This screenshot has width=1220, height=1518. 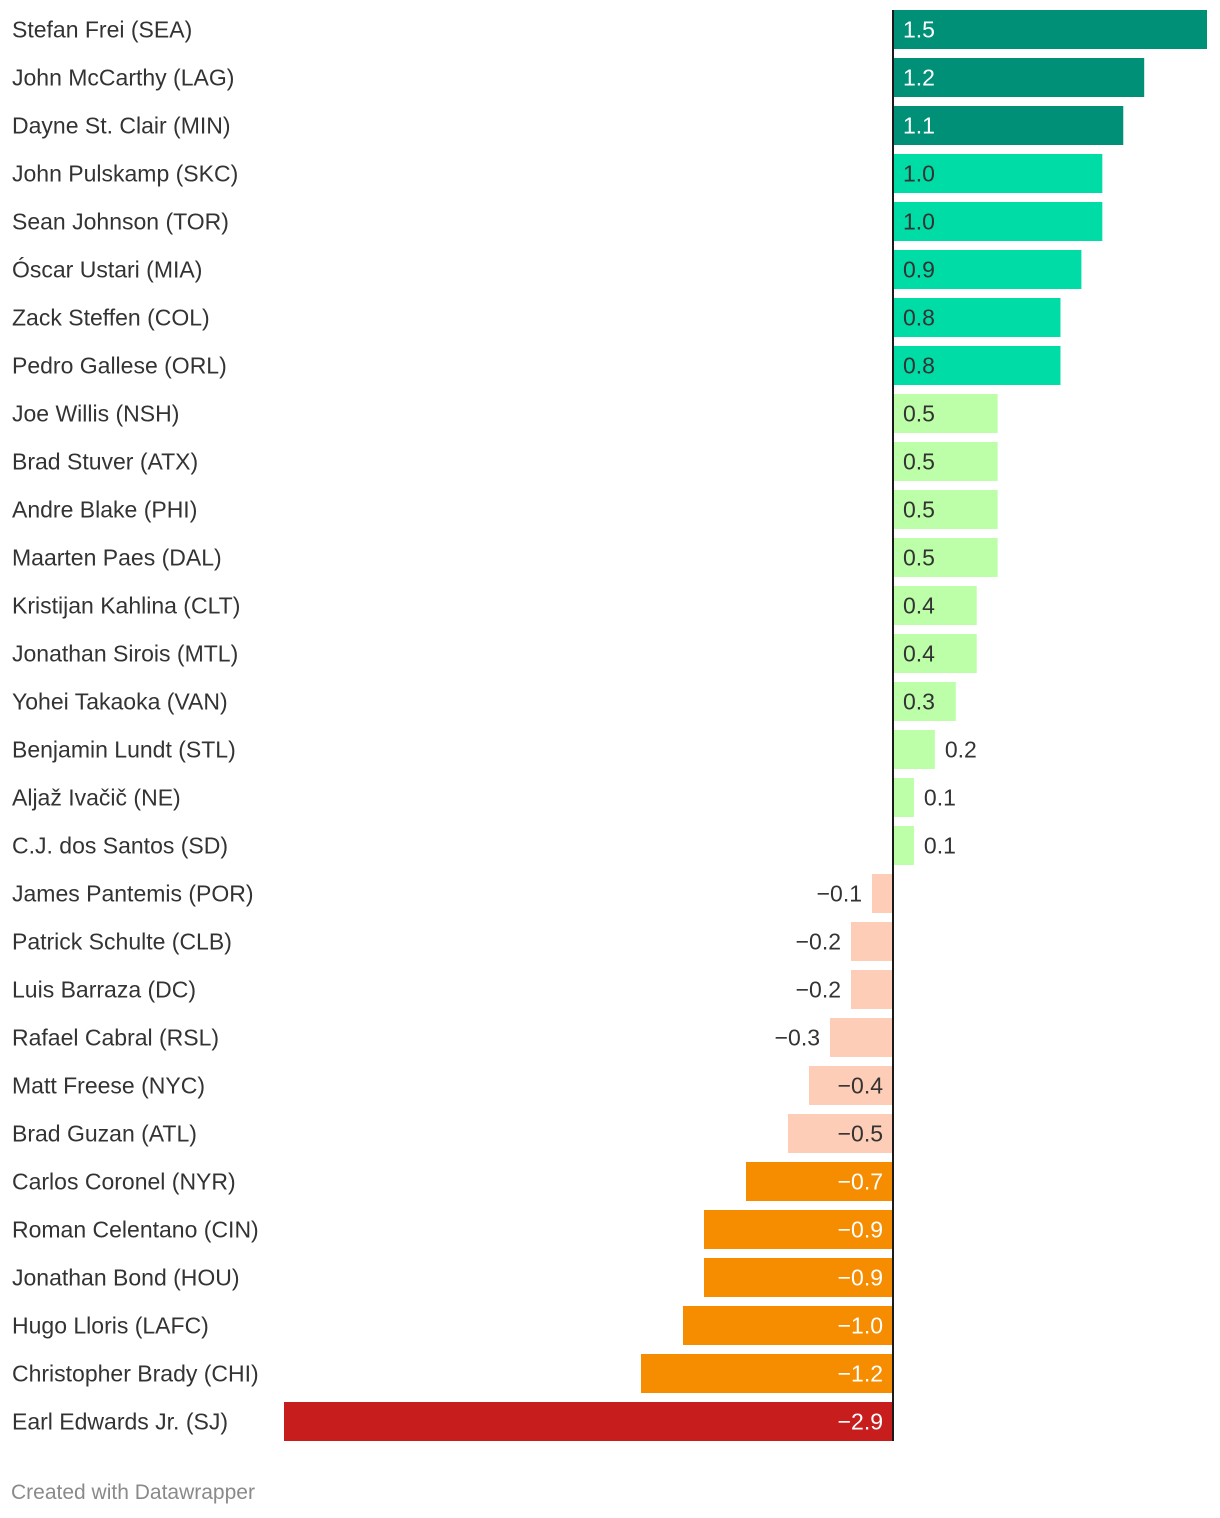 I want to click on value-label: −0.1, so click(x=839, y=894).